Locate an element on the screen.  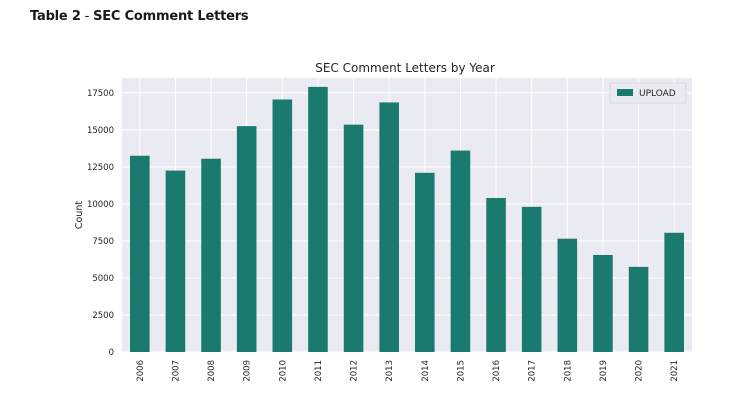
x-tick-label: 2011 is located at coordinates (319, 371).